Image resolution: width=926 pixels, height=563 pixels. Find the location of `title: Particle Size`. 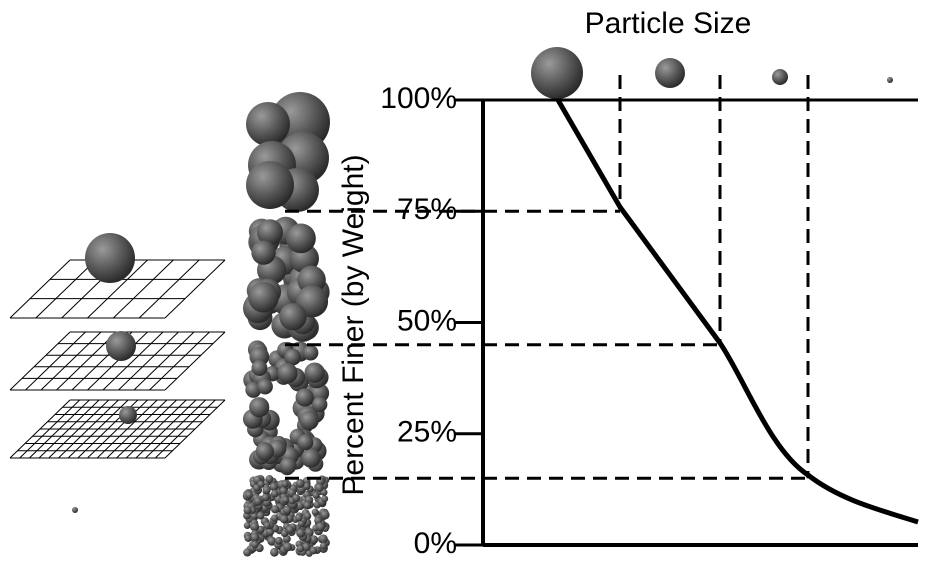

title: Particle Size is located at coordinates (668, 23).